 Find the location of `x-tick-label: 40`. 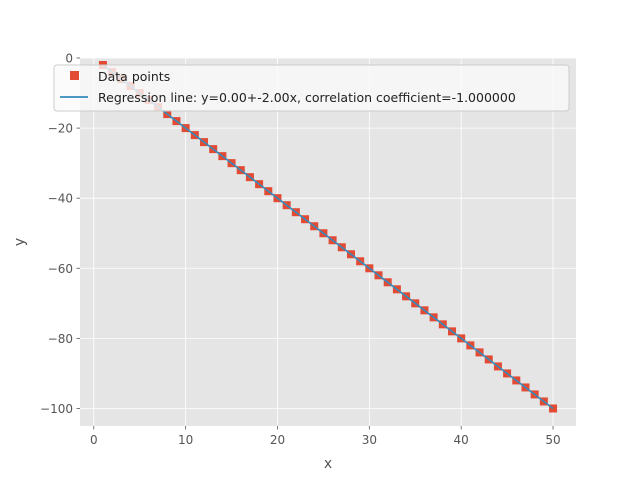

x-tick-label: 40 is located at coordinates (461, 440).